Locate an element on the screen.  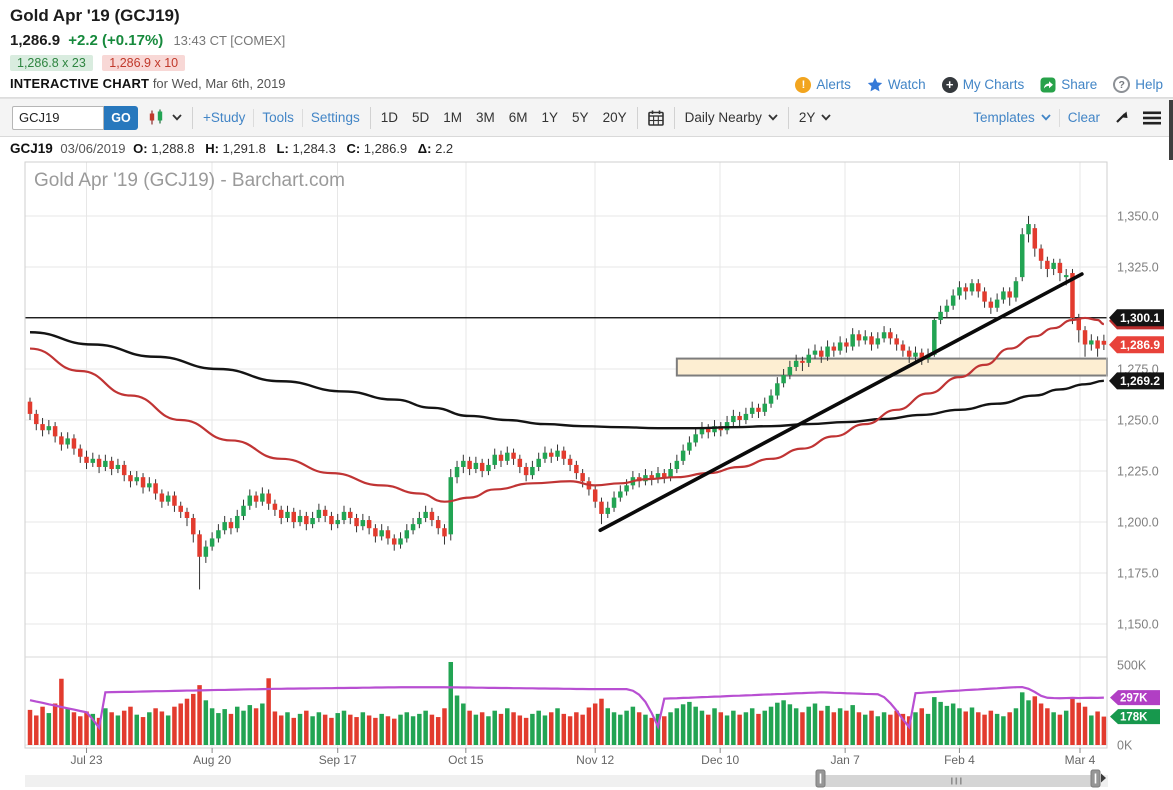
axis-price-tags: 1,300.1 1,286.9 1,269.2 297K 178K is located at coordinates (1136, 517).